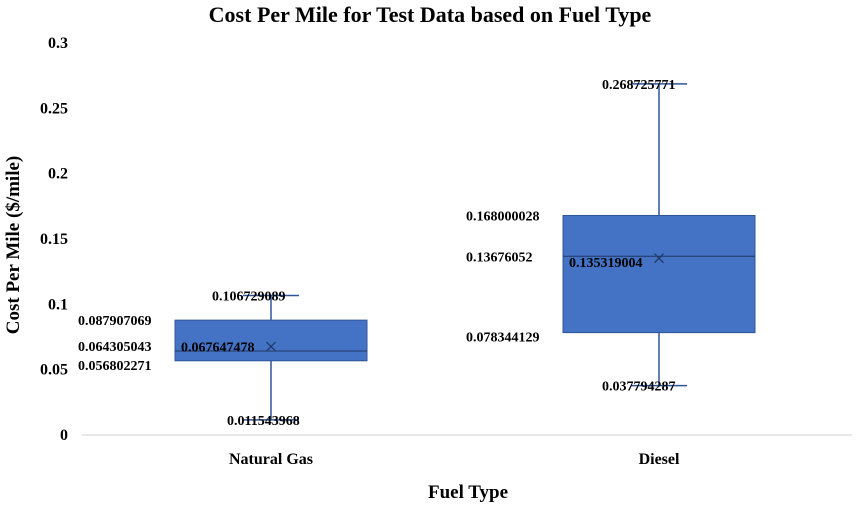 The image size is (858, 507). I want to click on data-label-min: 0.037794287, so click(639, 387).